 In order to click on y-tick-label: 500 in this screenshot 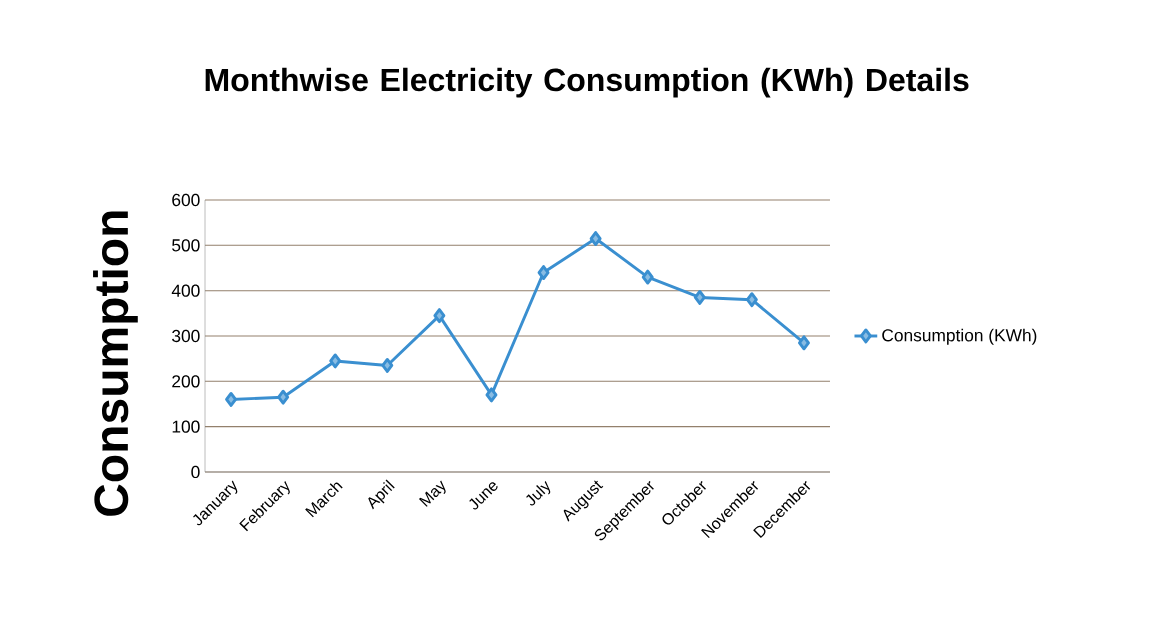, I will do `click(186, 245)`.